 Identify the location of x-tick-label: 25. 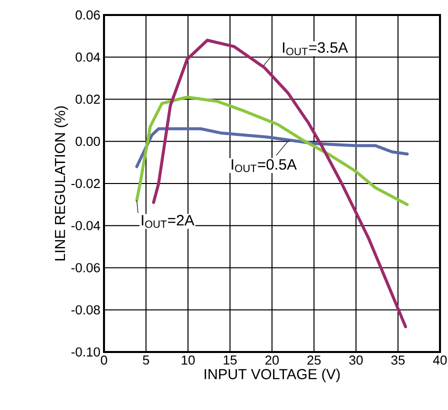
(314, 360).